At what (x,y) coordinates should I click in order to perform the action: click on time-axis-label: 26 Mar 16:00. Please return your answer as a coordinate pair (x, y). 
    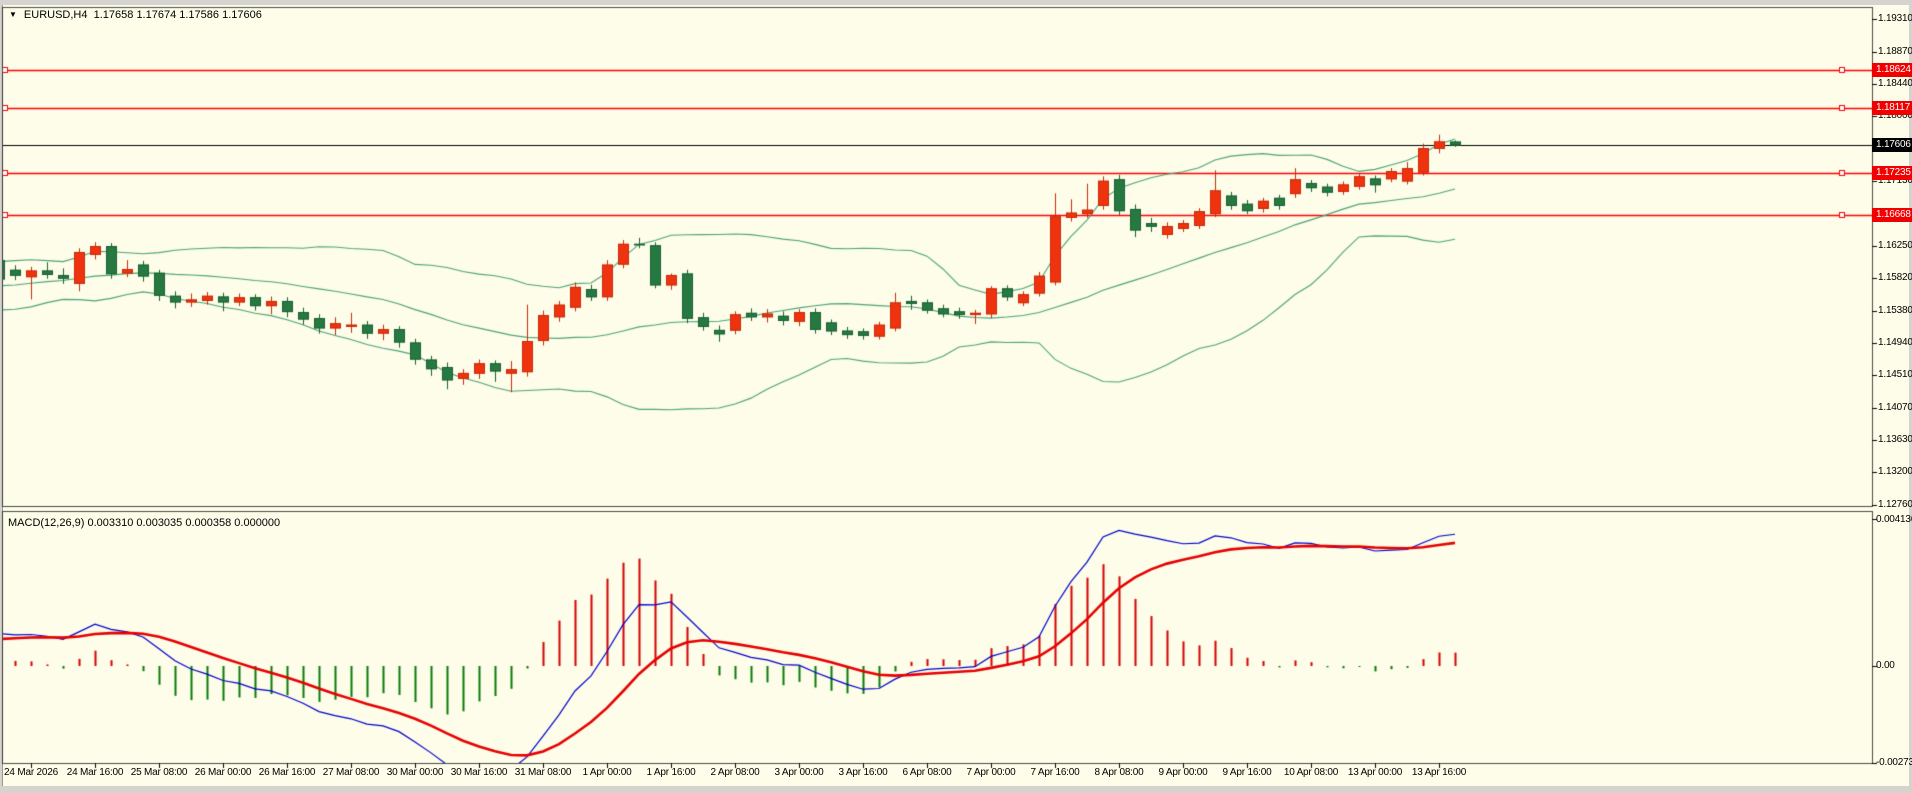
    Looking at the image, I should click on (287, 772).